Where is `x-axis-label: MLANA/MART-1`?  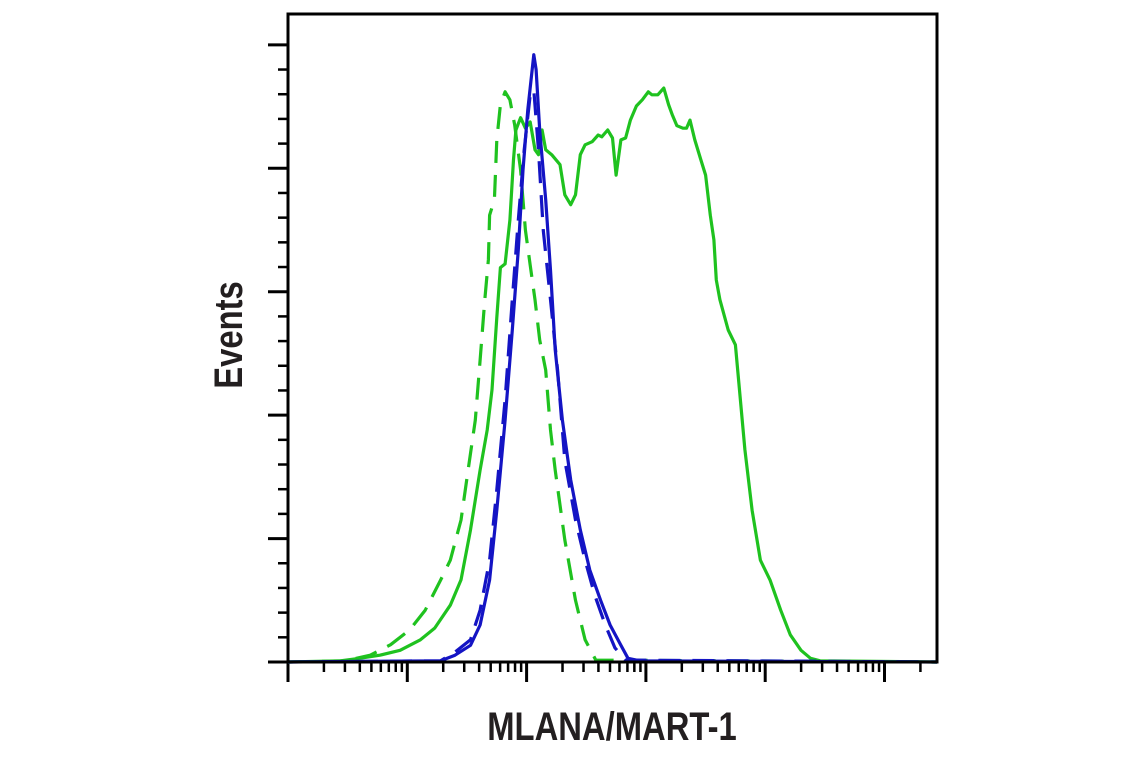
x-axis-label: MLANA/MART-1 is located at coordinates (612, 726).